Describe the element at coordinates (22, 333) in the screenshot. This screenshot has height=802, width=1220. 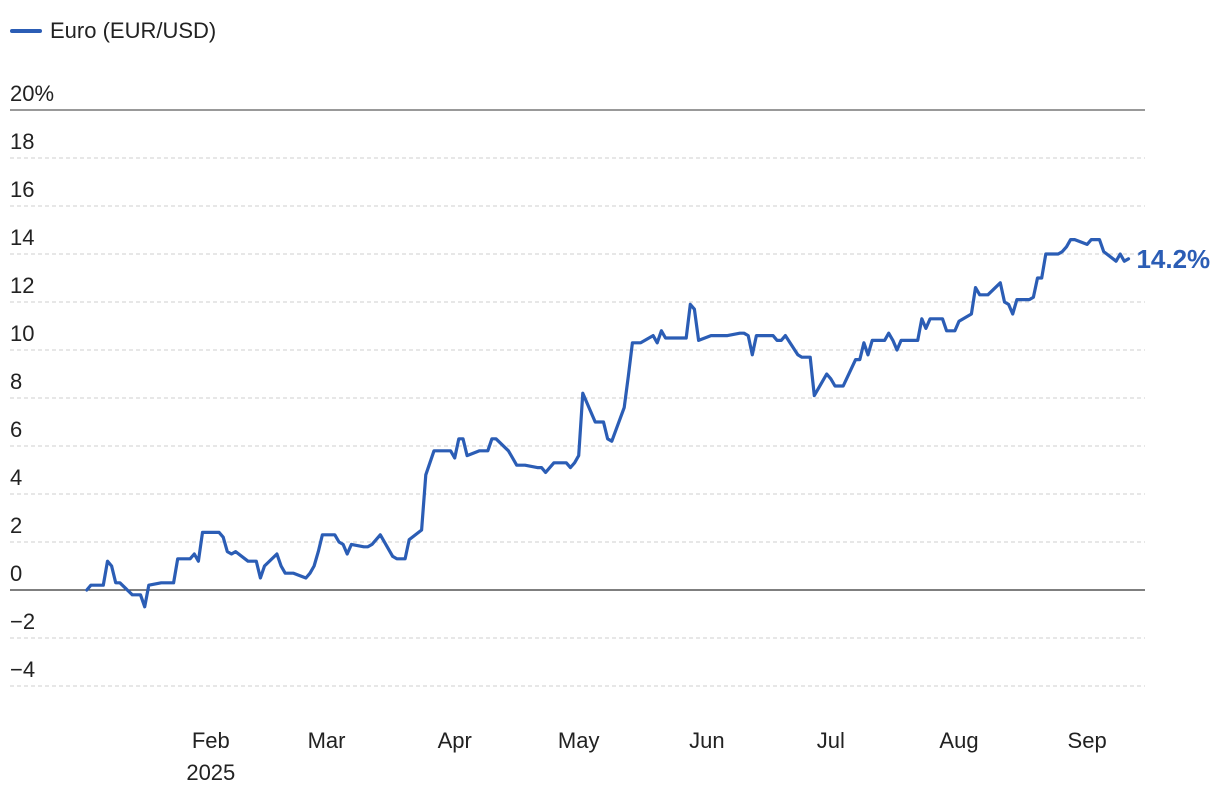
I see `y-tick-label: 10` at that location.